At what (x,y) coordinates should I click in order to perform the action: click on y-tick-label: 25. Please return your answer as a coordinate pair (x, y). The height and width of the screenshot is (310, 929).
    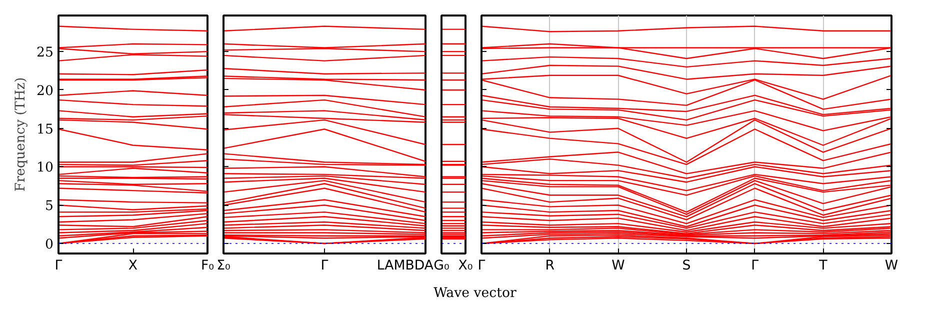
    Looking at the image, I should click on (45, 53).